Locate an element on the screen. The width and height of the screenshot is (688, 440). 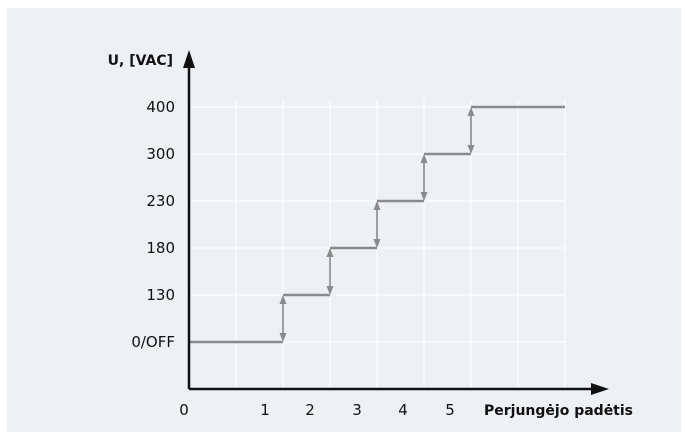
y-tick-label: 300 is located at coordinates (160, 154).